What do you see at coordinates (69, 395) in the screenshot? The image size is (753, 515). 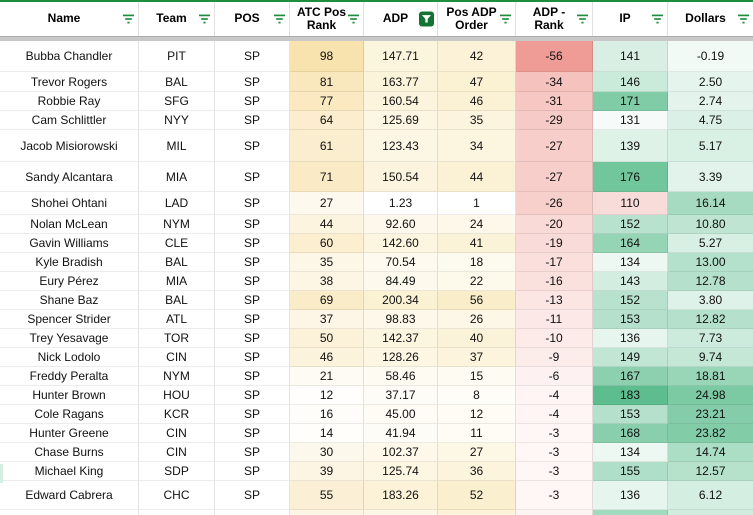 I see `cell-name: Hunter Brown` at bounding box center [69, 395].